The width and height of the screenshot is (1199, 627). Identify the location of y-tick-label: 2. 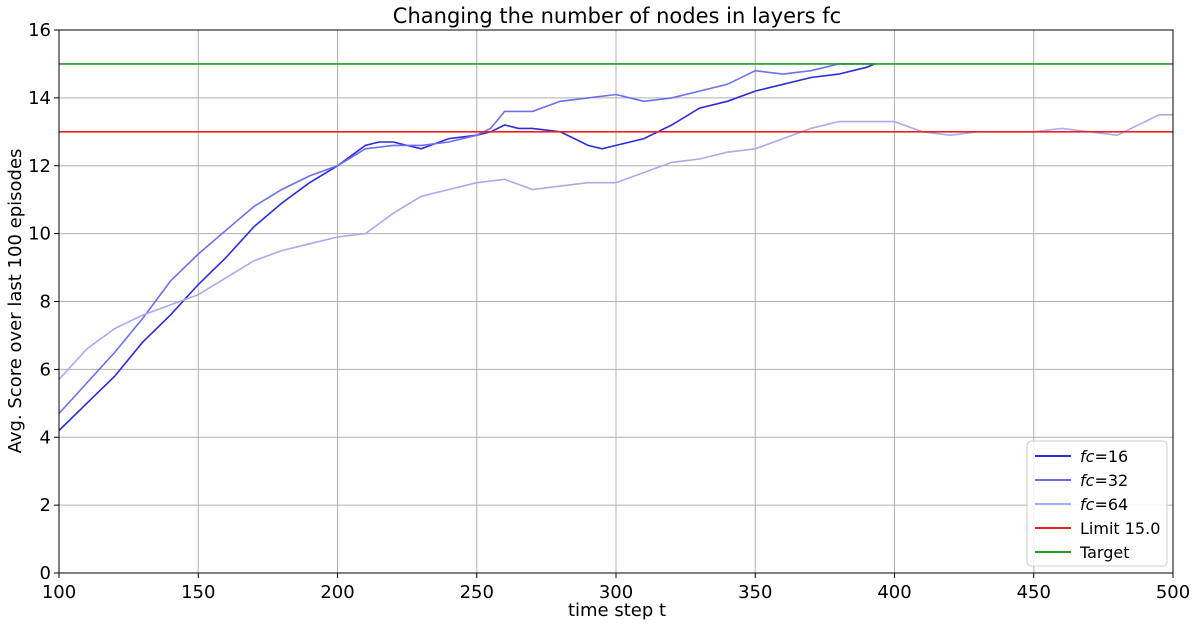
(45, 505).